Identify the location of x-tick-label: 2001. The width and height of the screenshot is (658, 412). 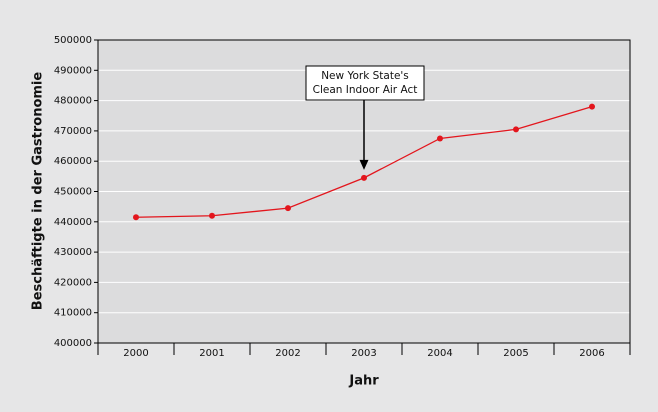
(211, 353).